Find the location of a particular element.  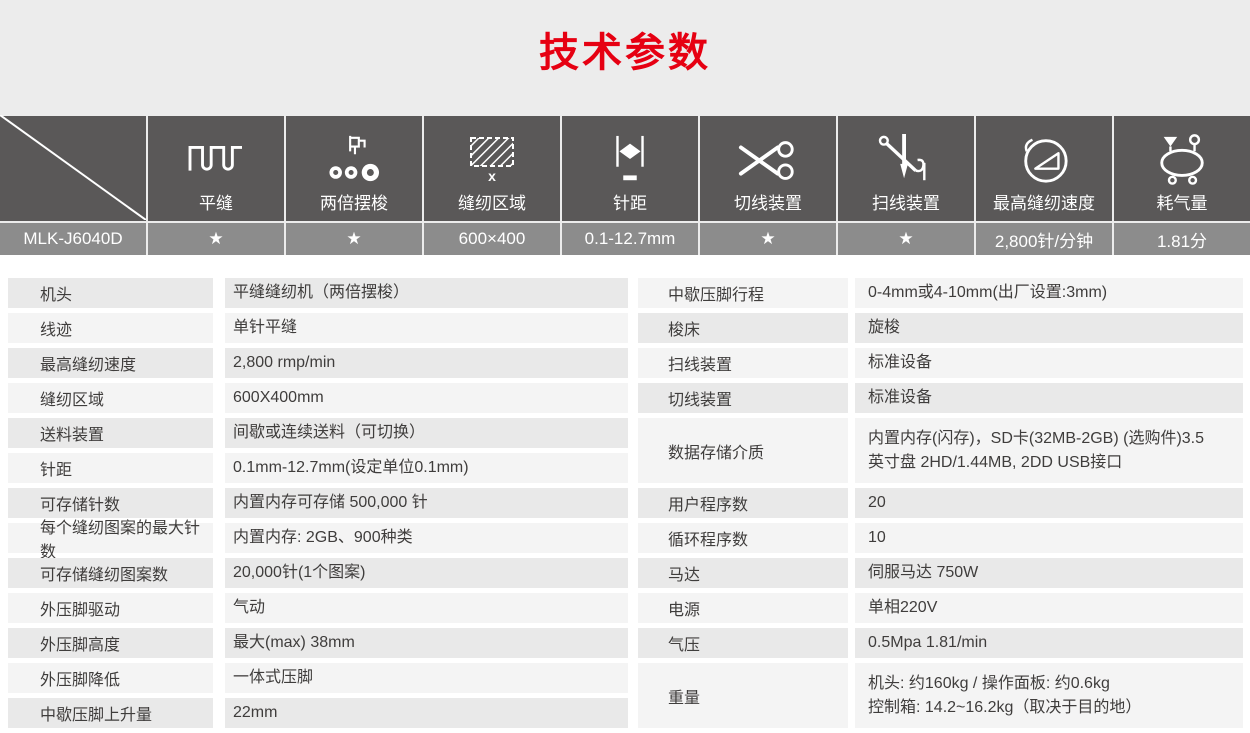

spec-row: 线迹 单针平缝 is located at coordinates (318, 328).